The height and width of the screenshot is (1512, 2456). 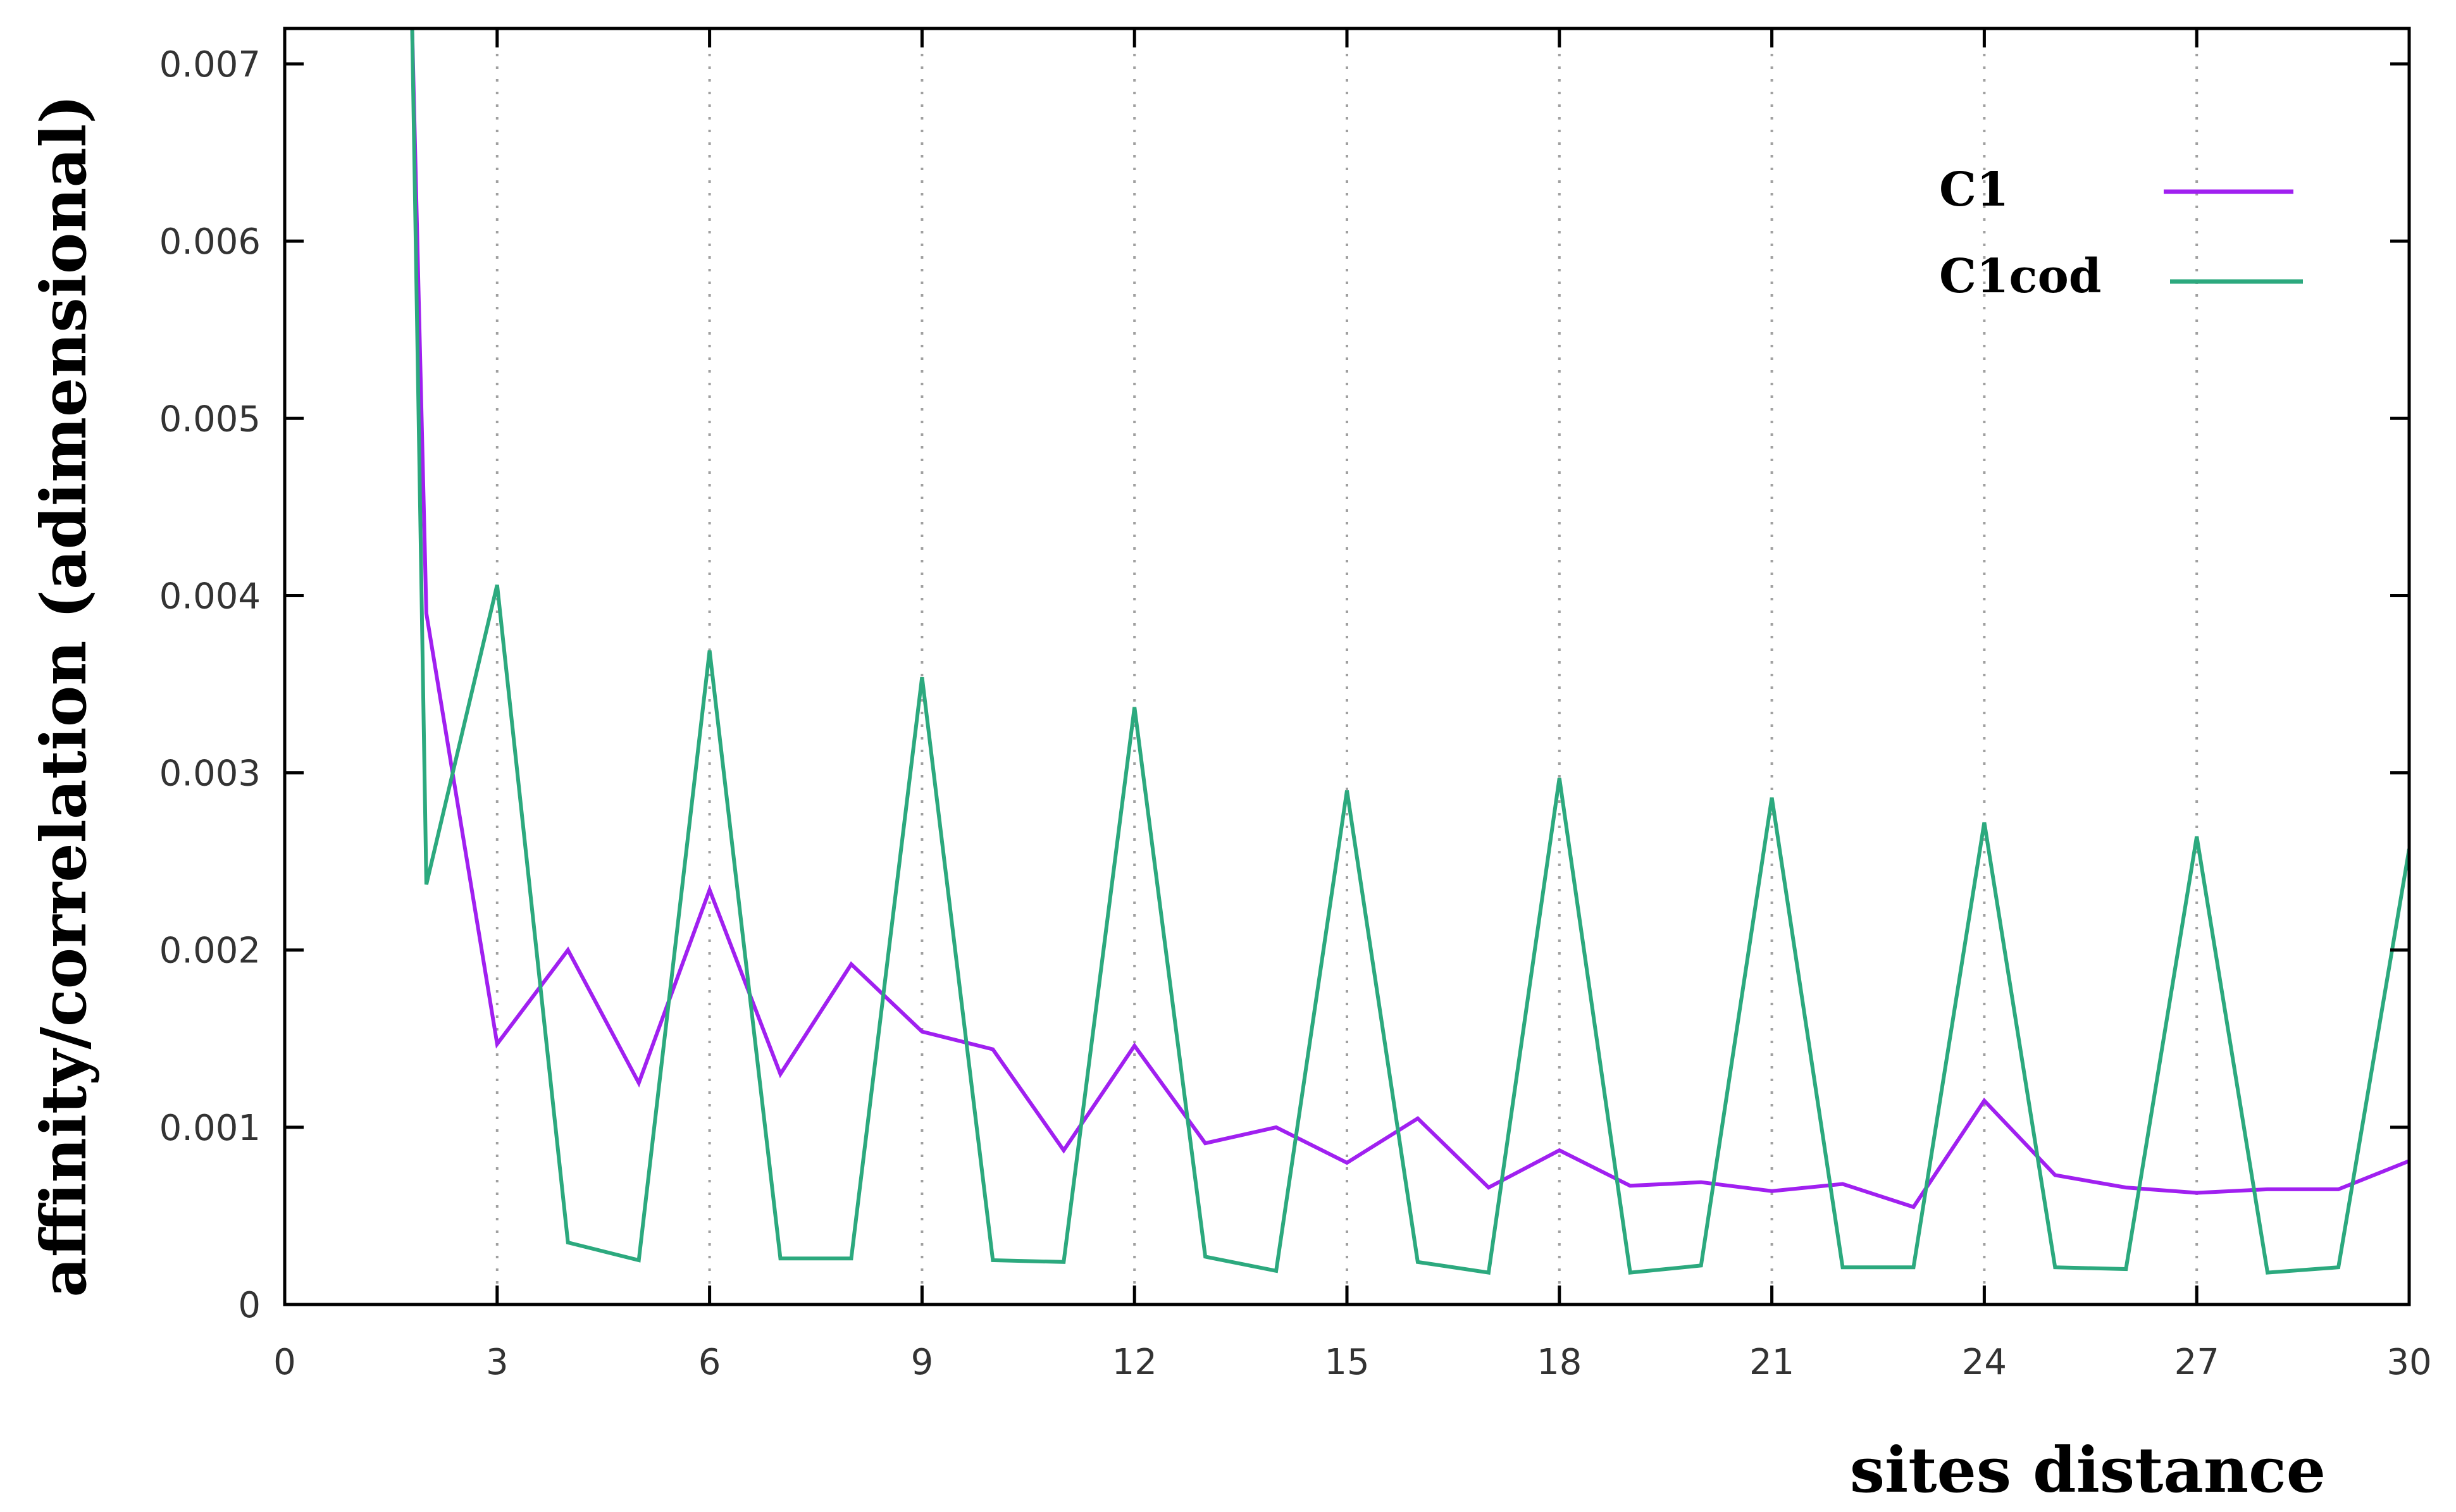 I want to click on x-tick-label: 27, so click(x=2196, y=1363).